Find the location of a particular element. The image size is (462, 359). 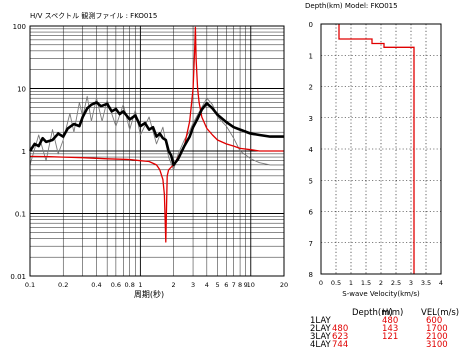

hv-x-axis-label: 周期(秒) is located at coordinates (149, 294).